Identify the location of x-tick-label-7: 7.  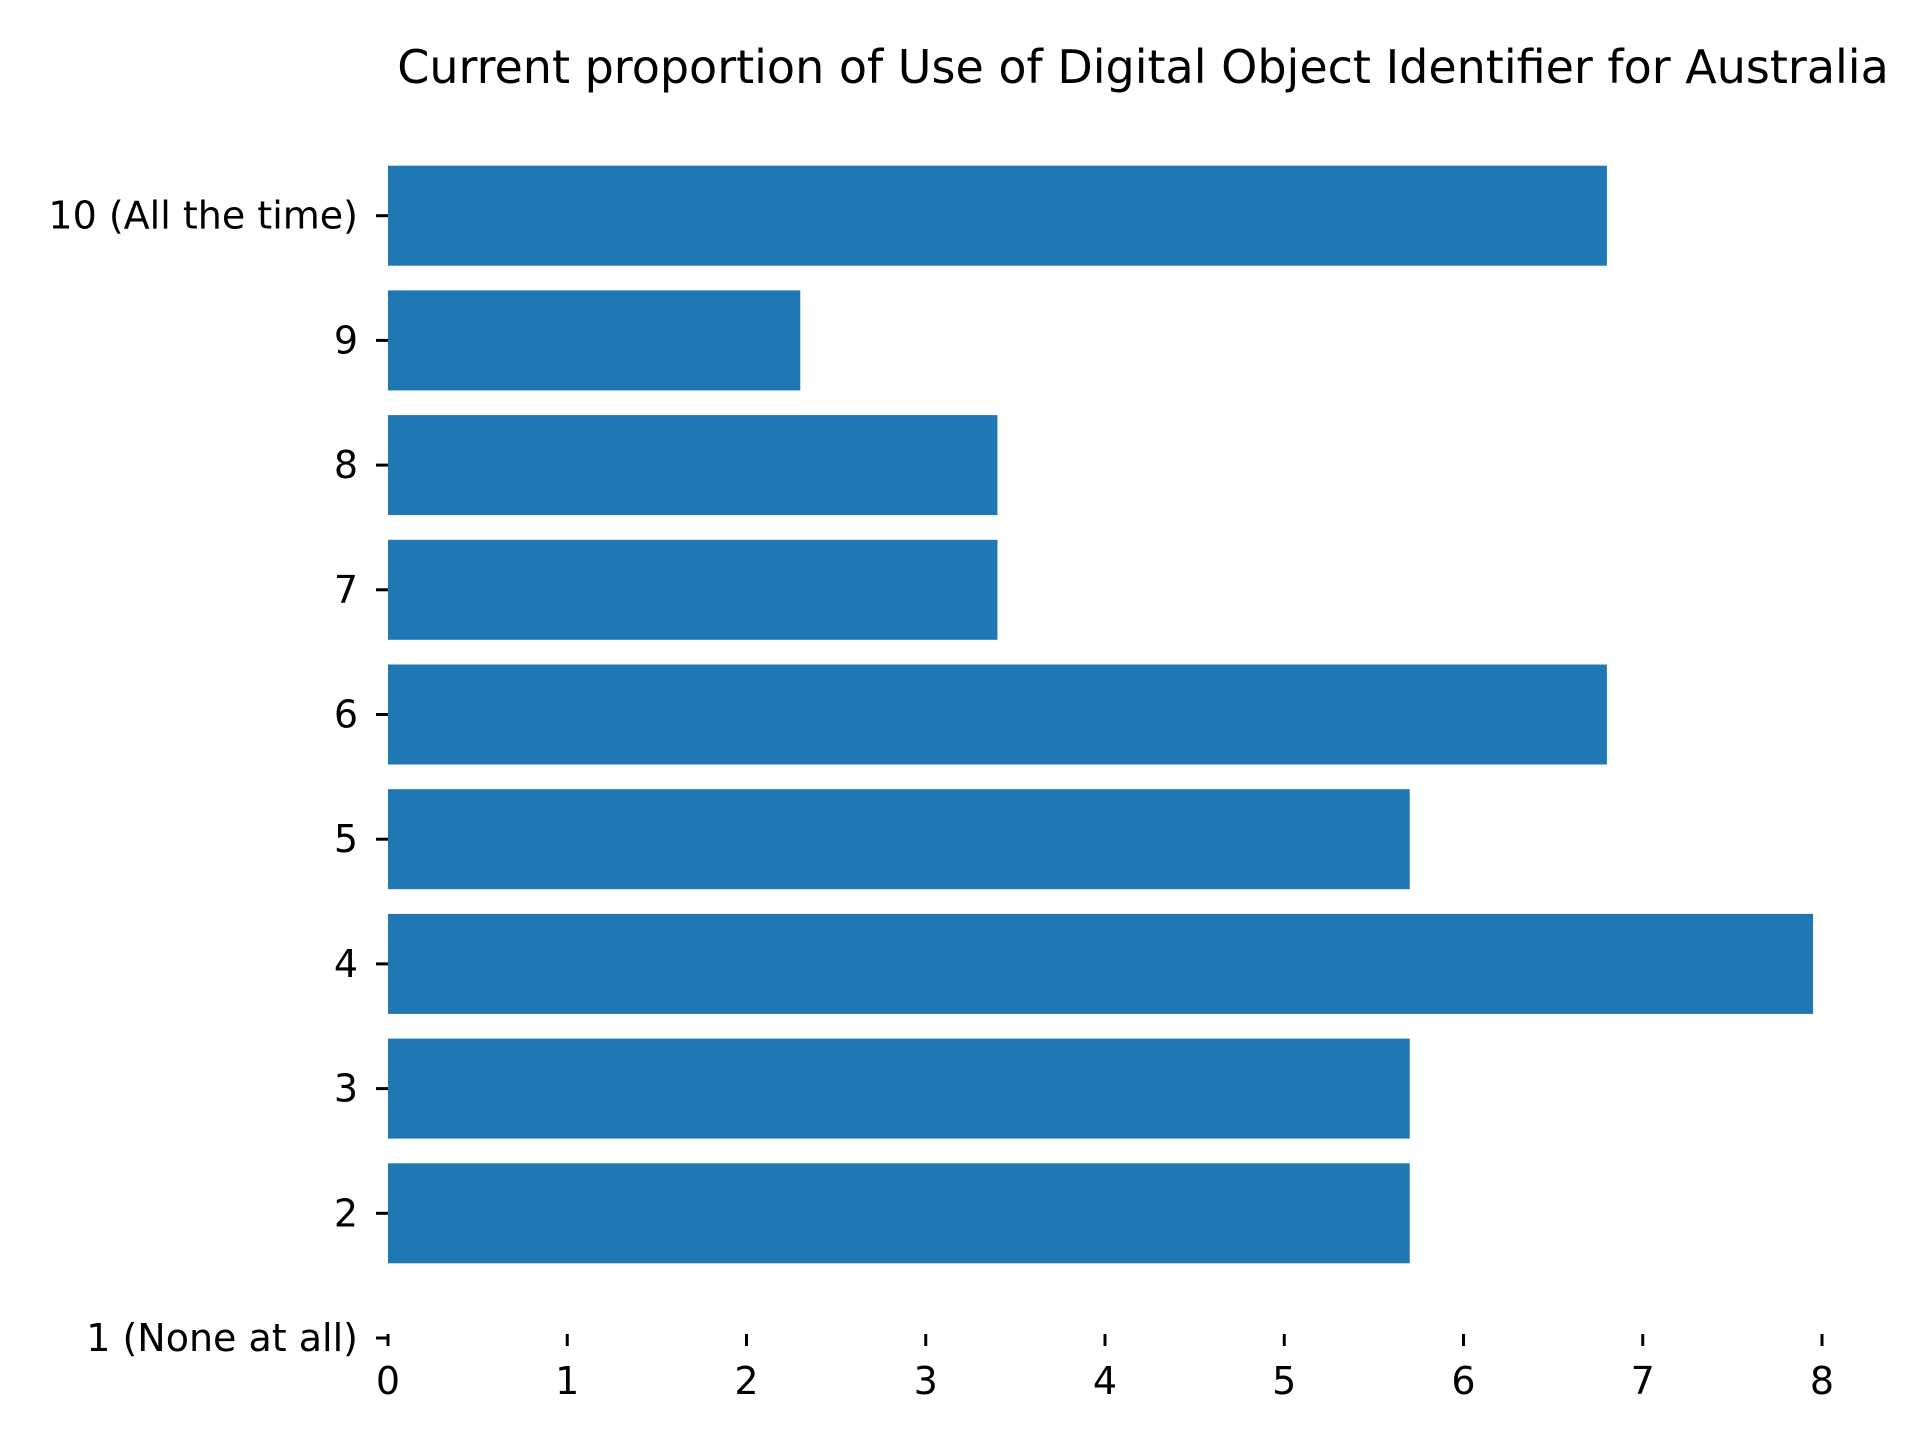
(1643, 1381).